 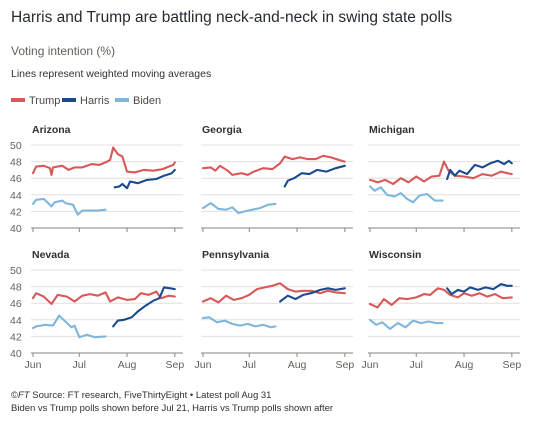 What do you see at coordinates (16, 179) in the screenshot?
I see `y-tick-label-arizona-46: 46` at bounding box center [16, 179].